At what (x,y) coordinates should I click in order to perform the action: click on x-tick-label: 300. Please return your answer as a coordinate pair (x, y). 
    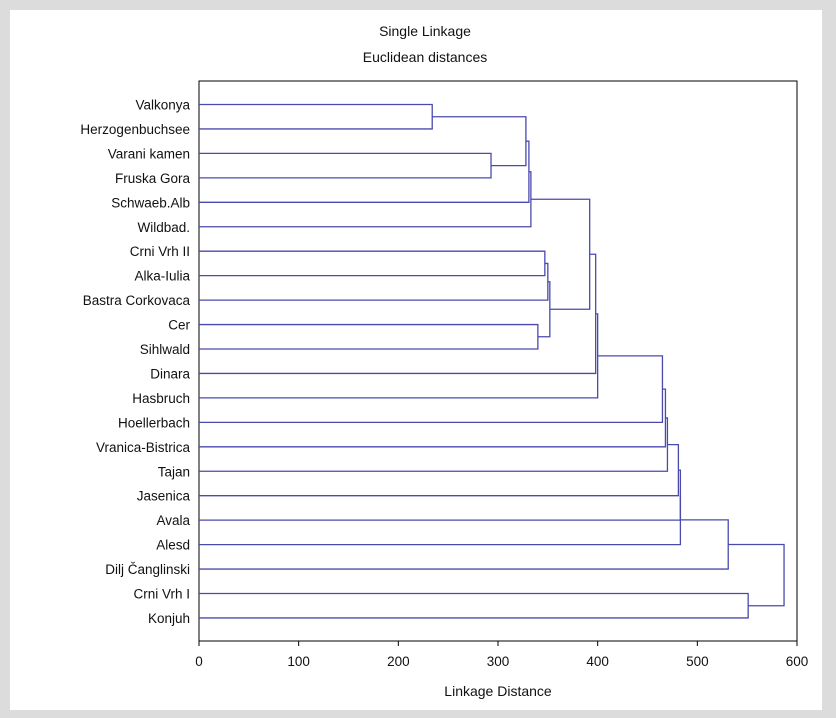
    Looking at the image, I should click on (498, 661).